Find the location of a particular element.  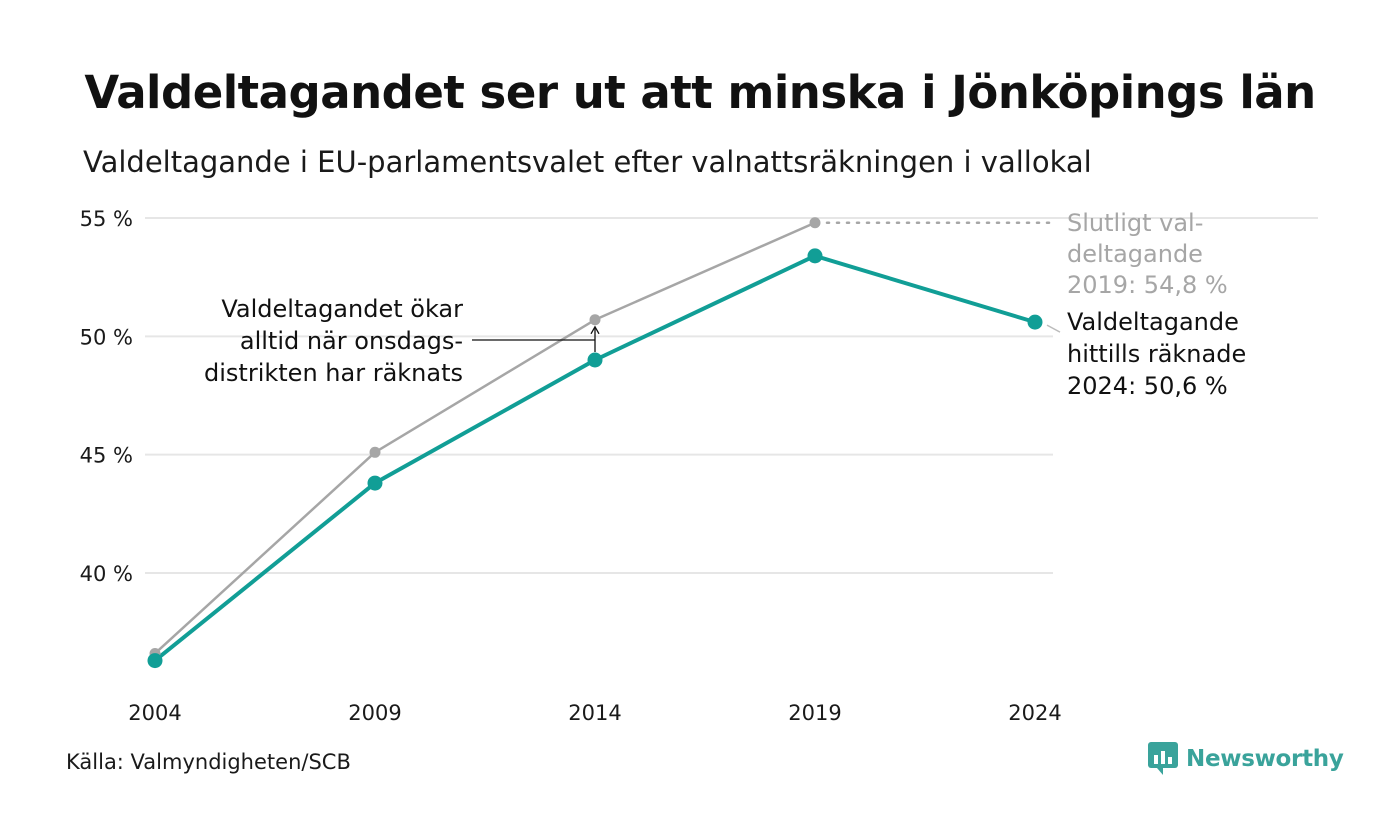

counted-label-leader is located at coordinates (1053, 328).